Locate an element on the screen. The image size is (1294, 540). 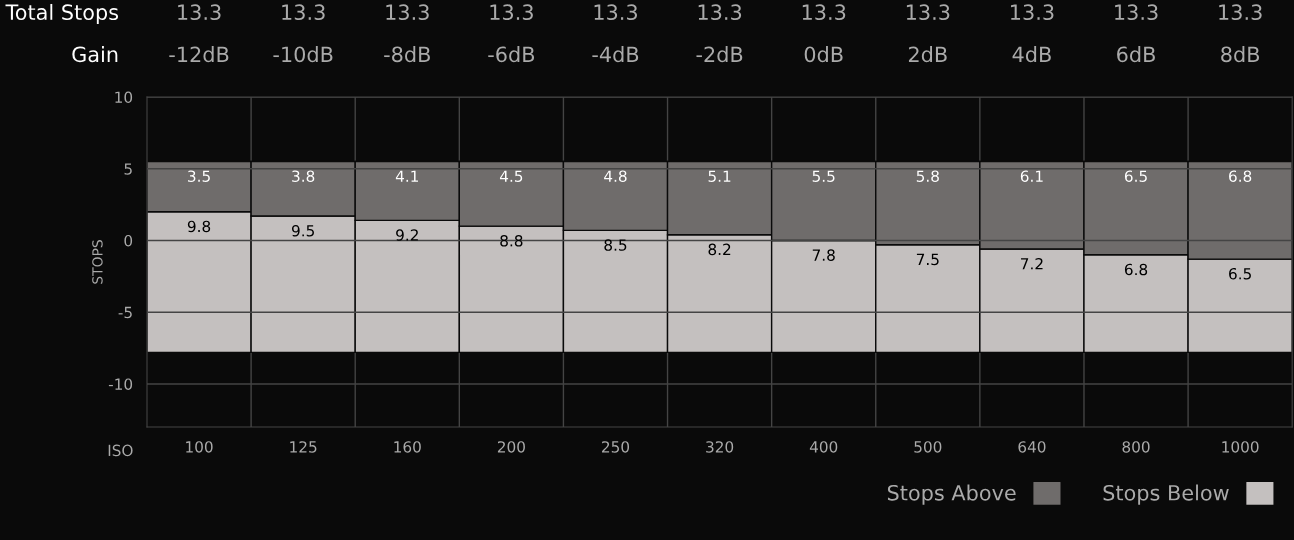
text: -10dB is located at coordinates (303, 54).